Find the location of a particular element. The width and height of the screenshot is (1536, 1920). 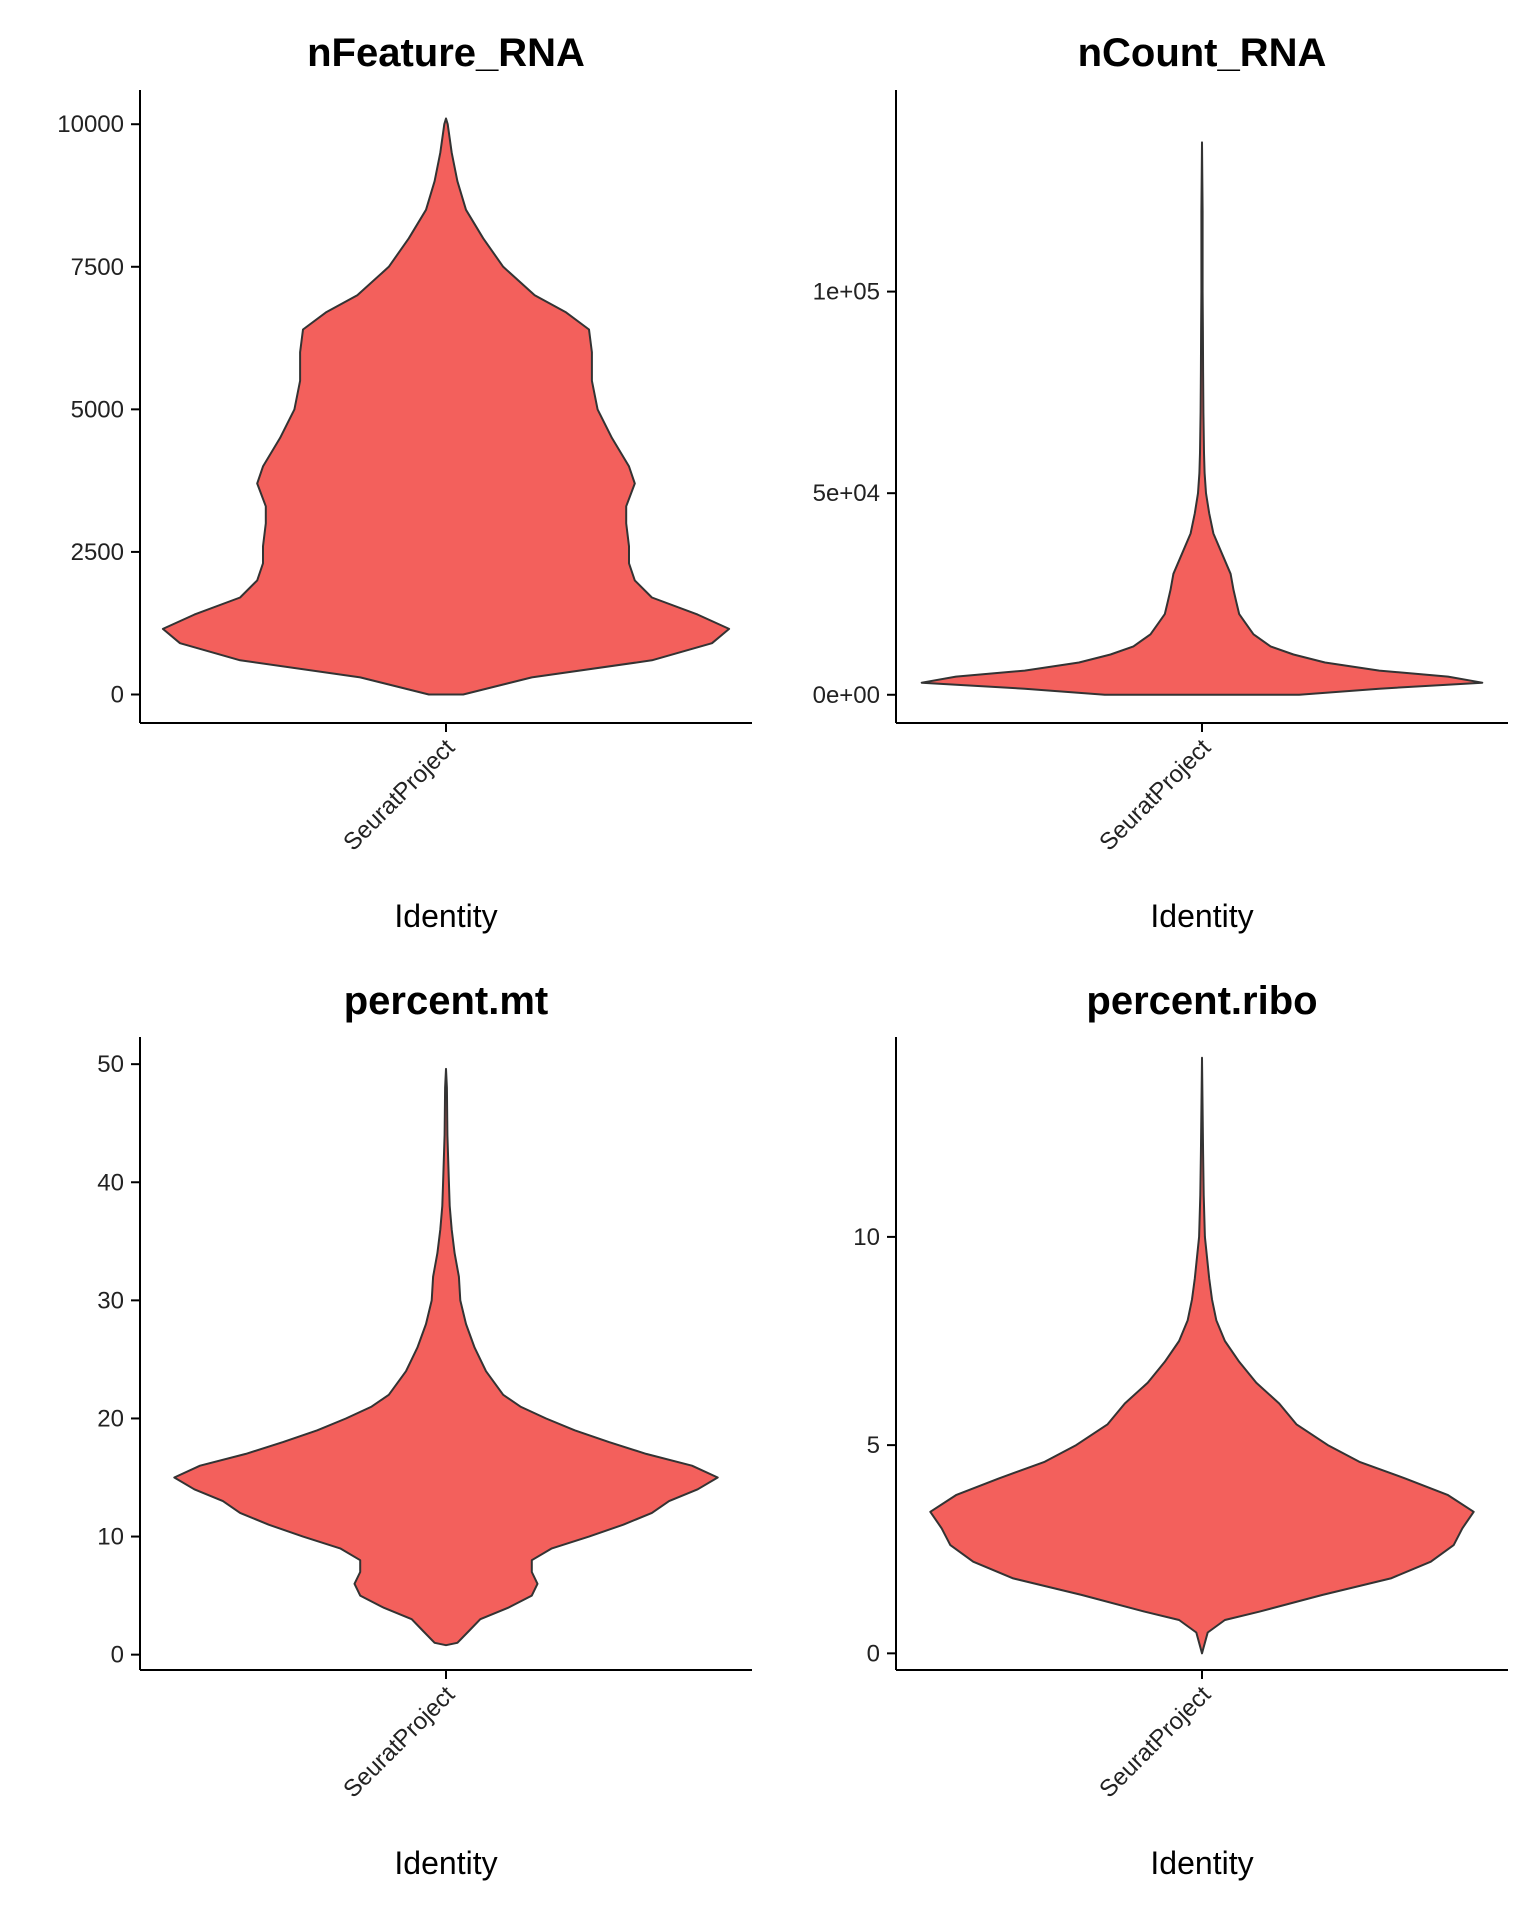

y-tick-label: 7500 is located at coordinates (97, 267).